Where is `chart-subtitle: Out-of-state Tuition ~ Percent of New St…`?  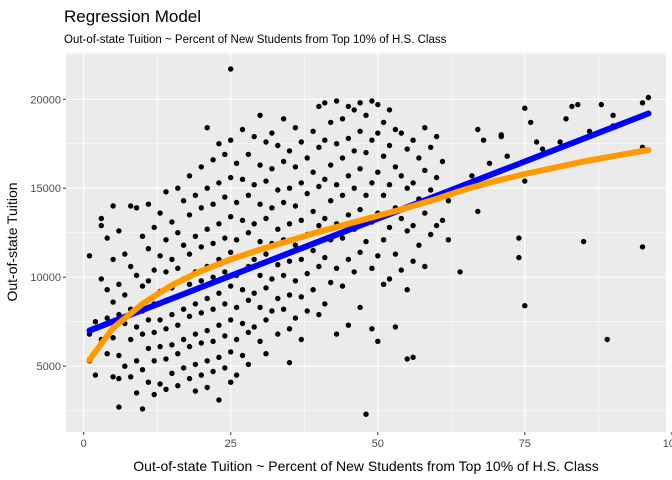
chart-subtitle: Out-of-state Tuition ~ Percent of New St… is located at coordinates (255, 40).